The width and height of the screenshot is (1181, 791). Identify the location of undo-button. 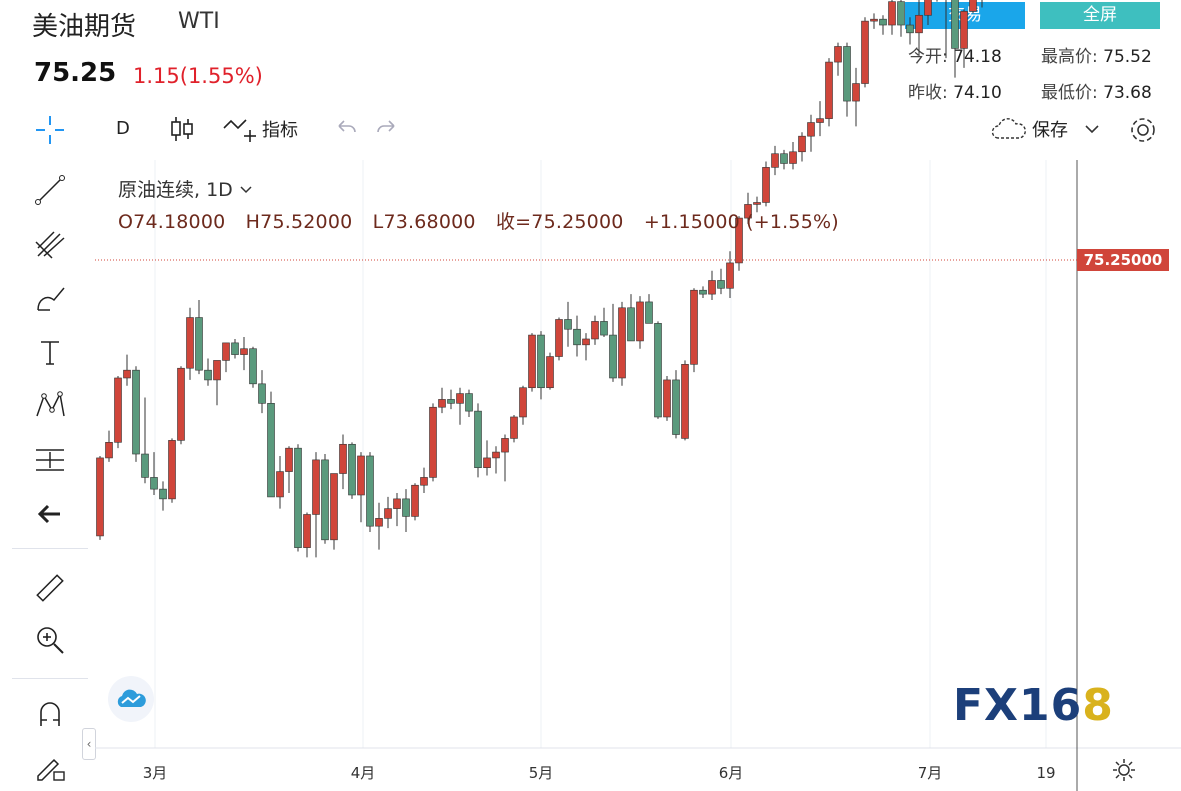
(346, 131).